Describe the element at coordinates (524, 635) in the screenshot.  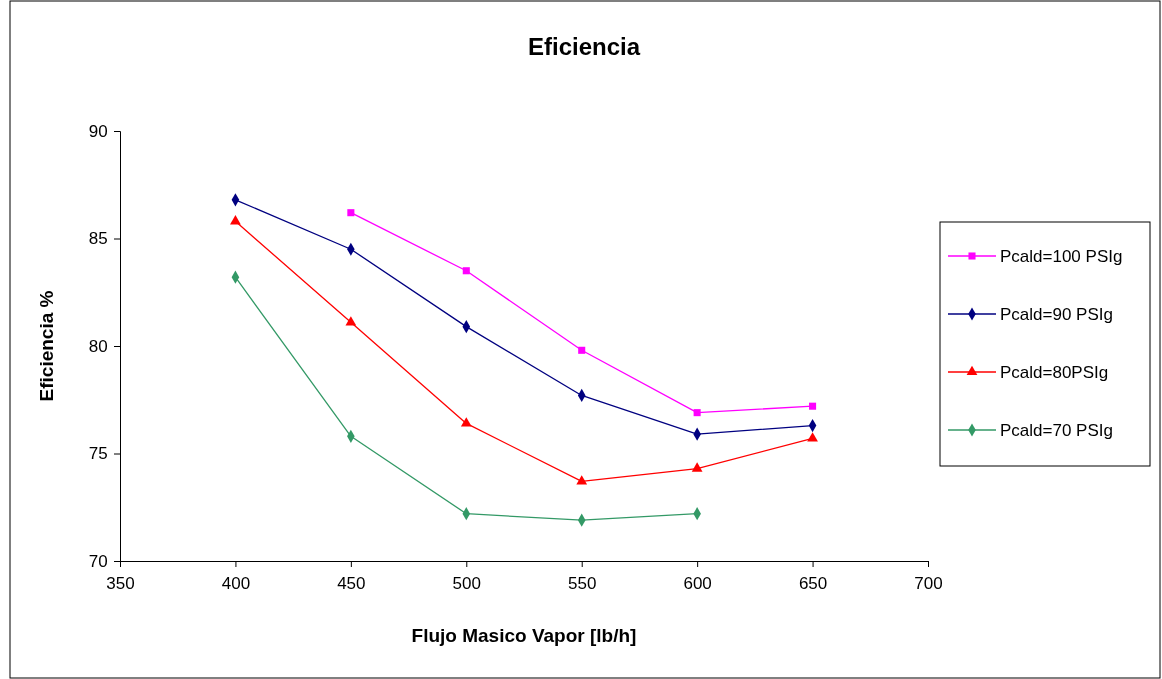
I see `x-axis-title: Flujo Masico Vapor [lb/h]` at that location.